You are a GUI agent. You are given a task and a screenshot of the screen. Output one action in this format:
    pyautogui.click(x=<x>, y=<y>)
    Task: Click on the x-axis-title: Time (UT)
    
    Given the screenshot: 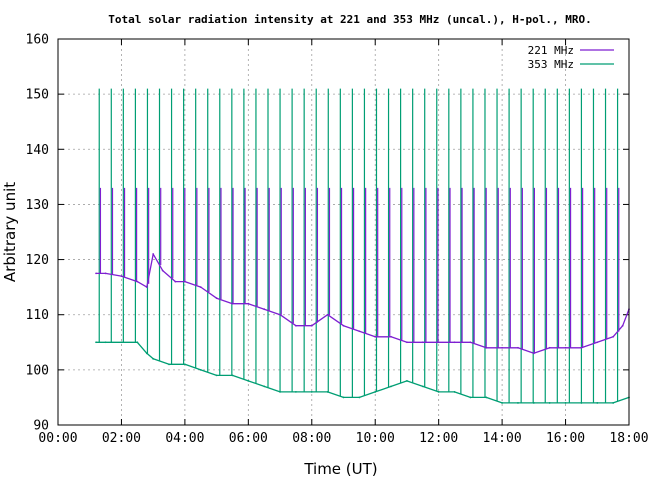 What is the action you would take?
    pyautogui.click(x=340, y=469)
    